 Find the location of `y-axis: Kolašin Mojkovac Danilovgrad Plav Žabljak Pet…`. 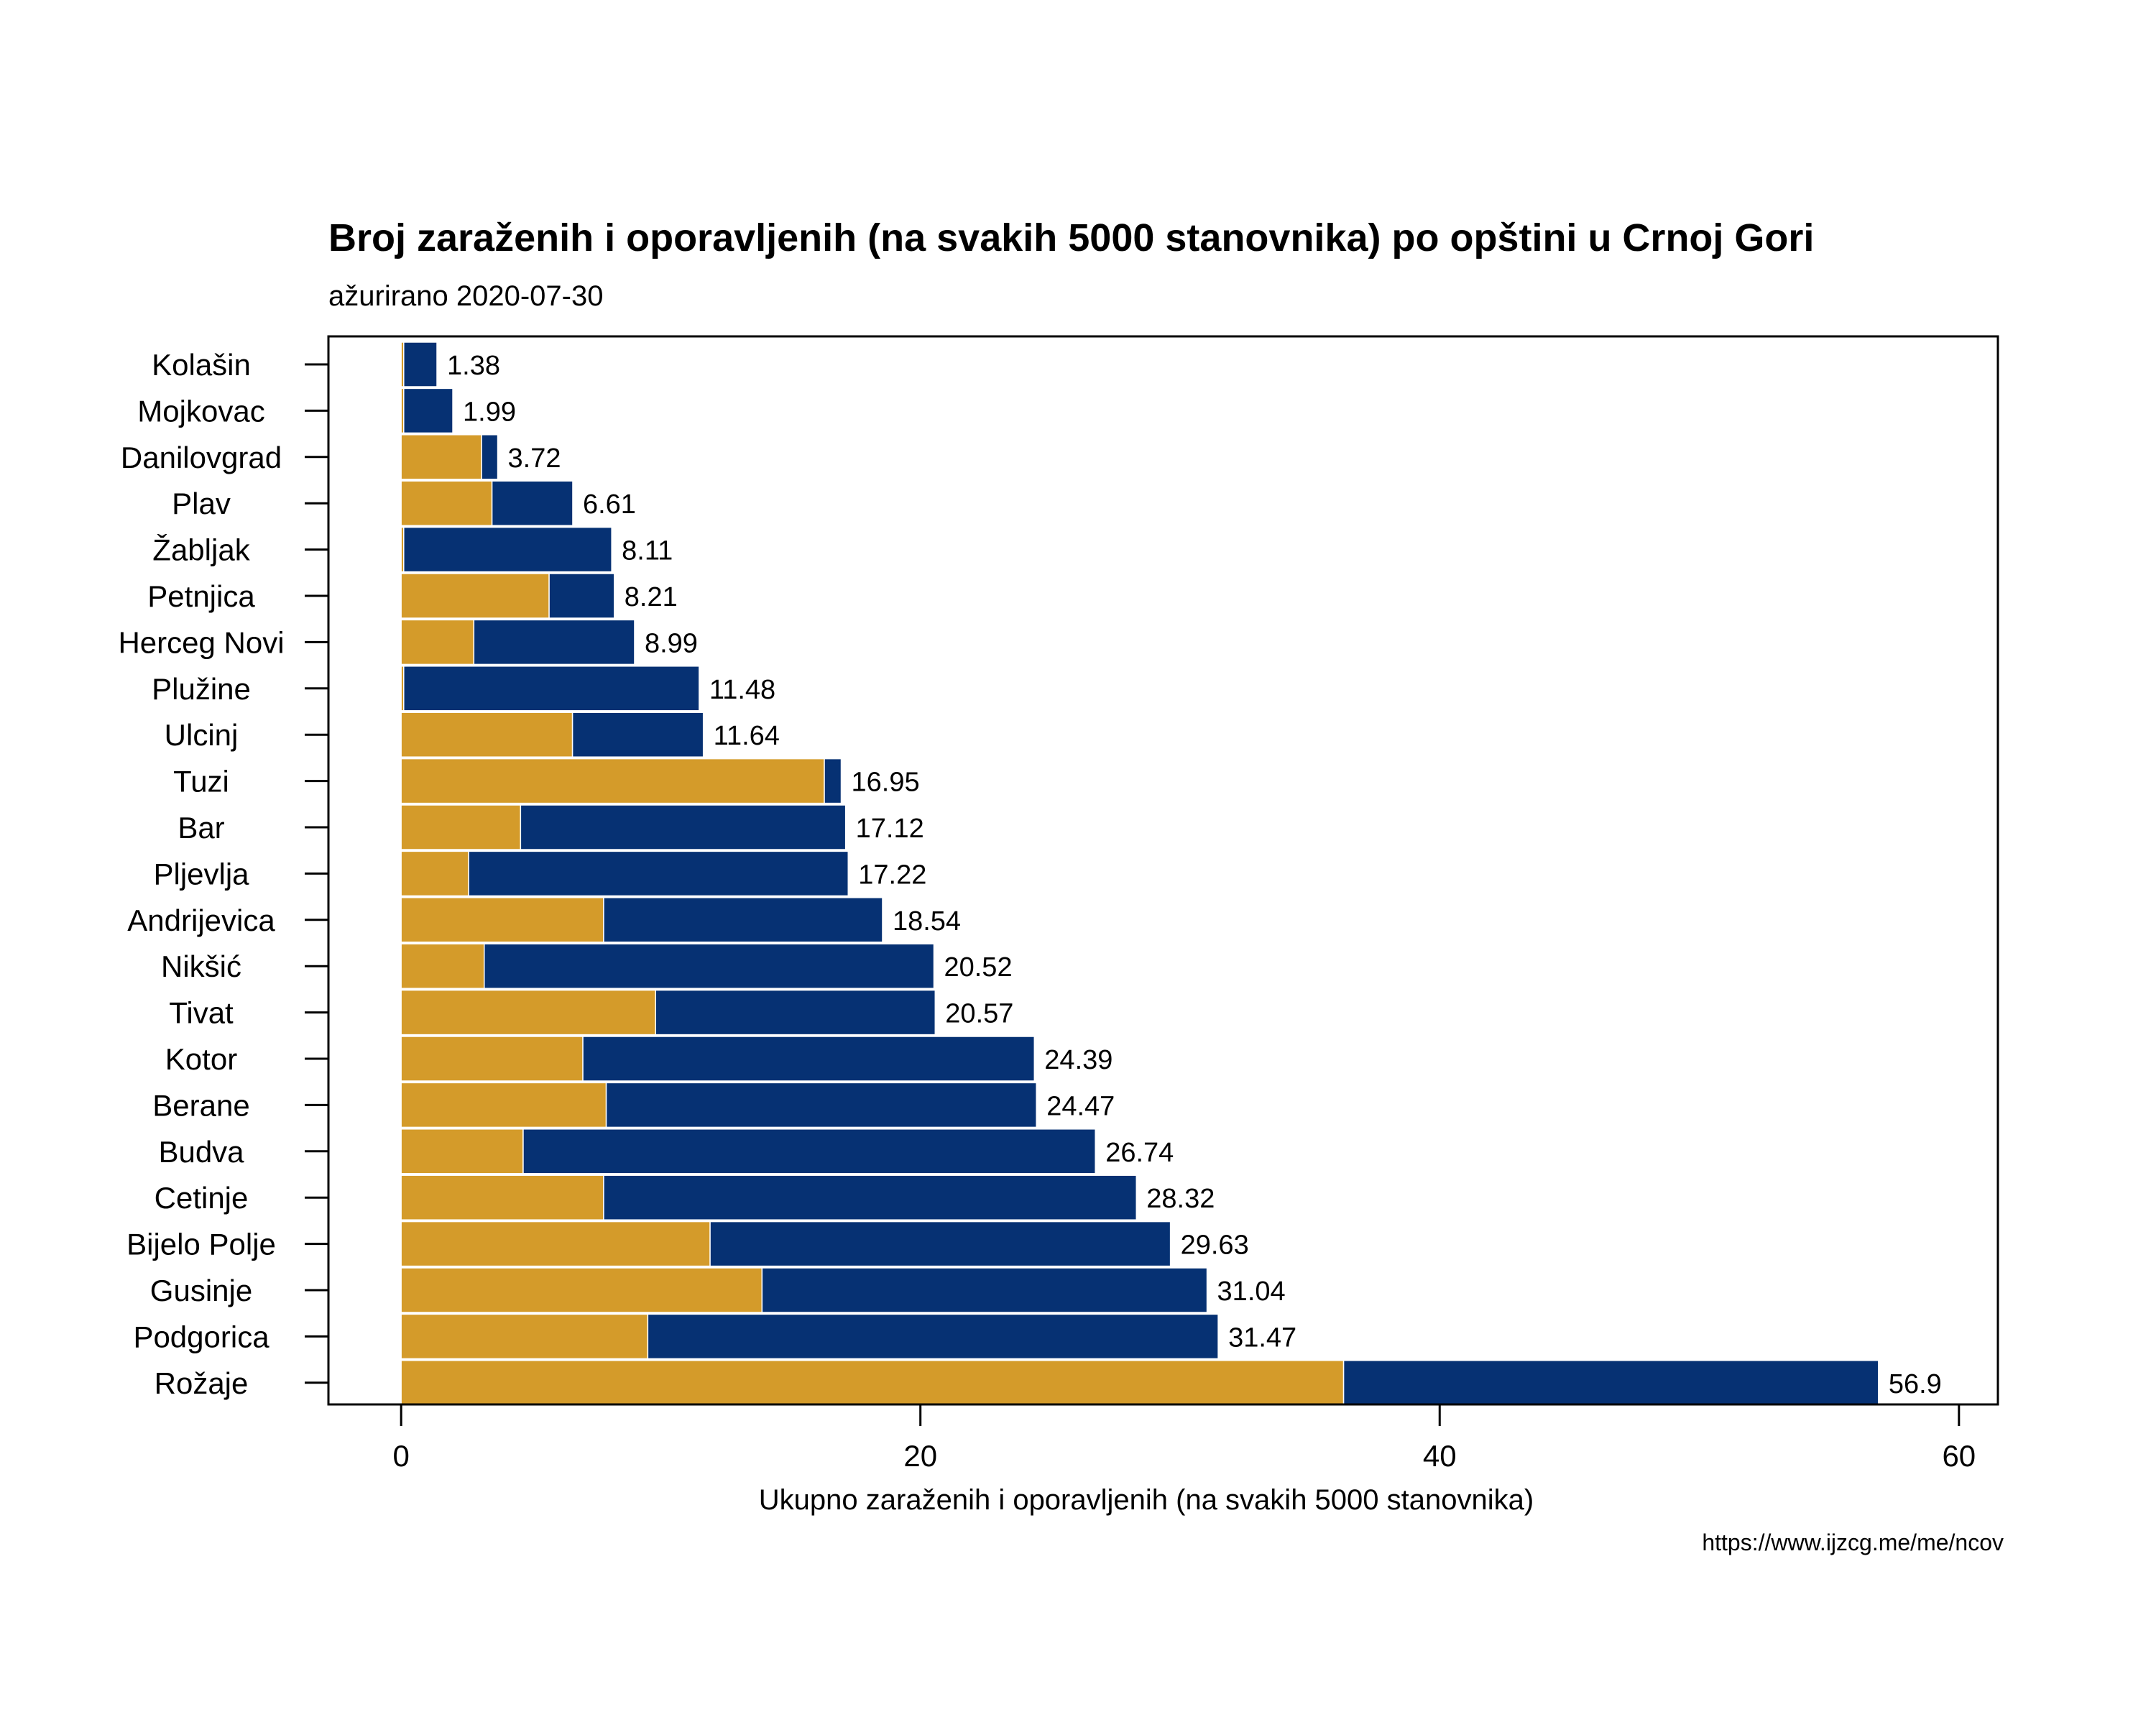

y-axis: Kolašin Mojkovac Danilovgrad Plav Žabljak Pet… is located at coordinates (223, 874).